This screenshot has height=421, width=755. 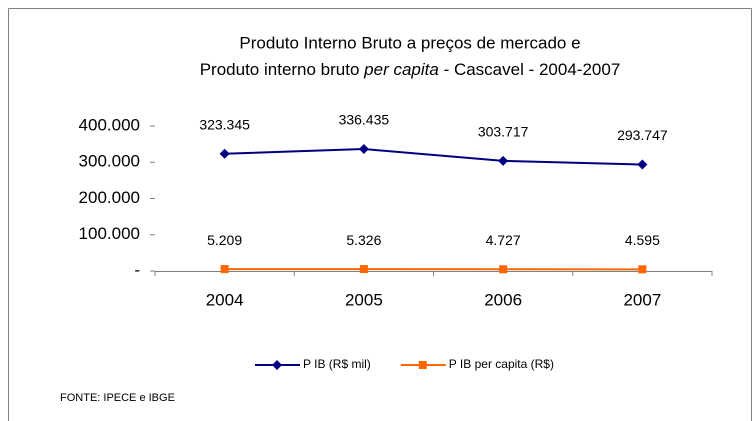 What do you see at coordinates (503, 240) in the screenshot?
I see `data-label: 4.727` at bounding box center [503, 240].